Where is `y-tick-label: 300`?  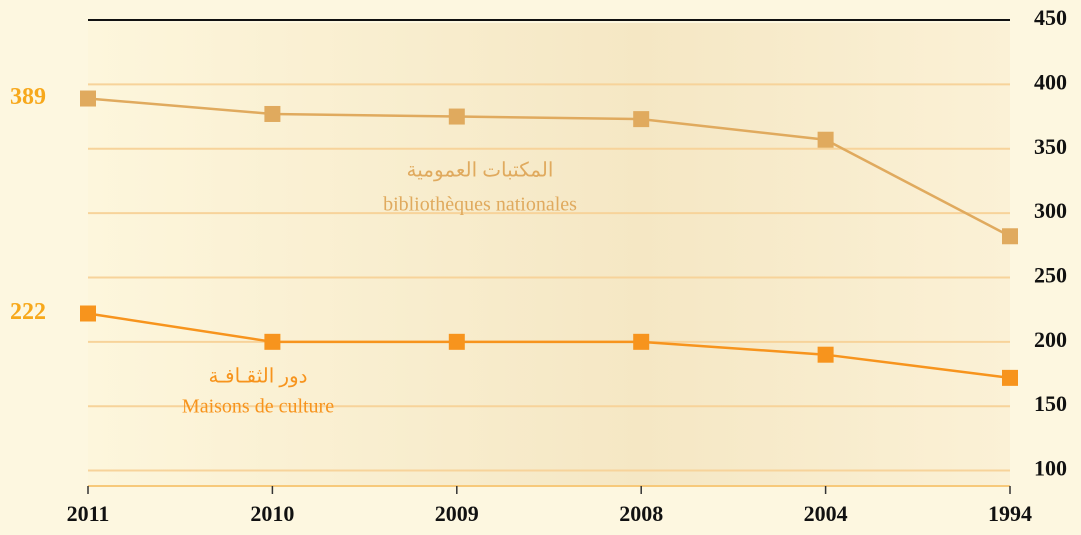 y-tick-label: 300 is located at coordinates (1050, 210).